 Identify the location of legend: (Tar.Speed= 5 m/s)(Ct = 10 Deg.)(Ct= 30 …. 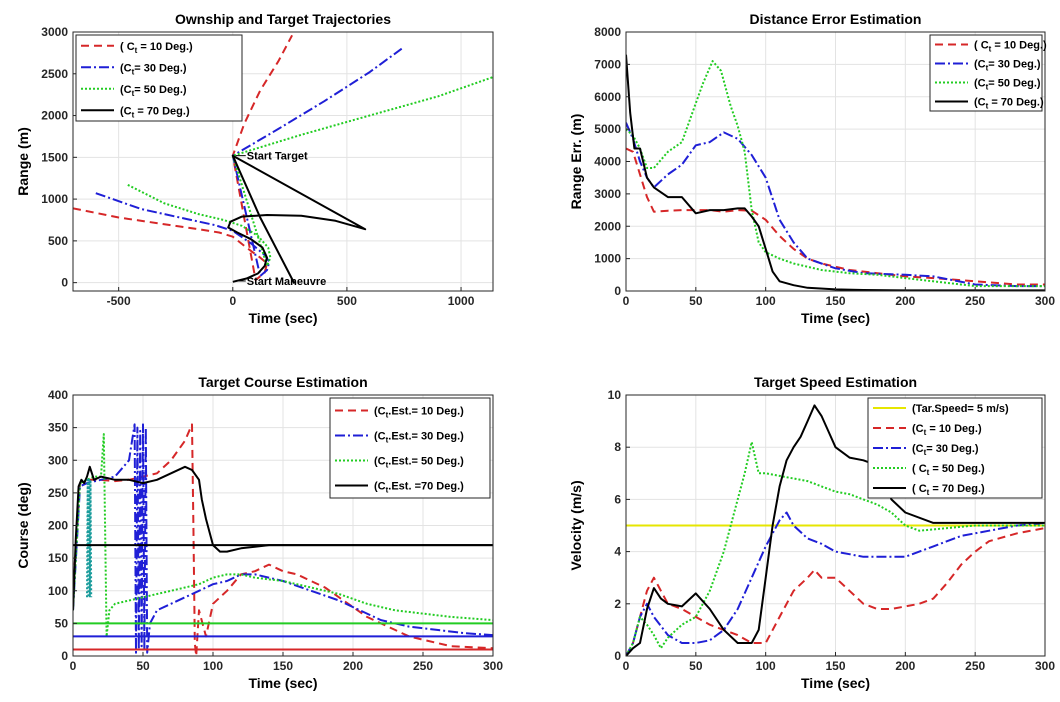
(955, 448).